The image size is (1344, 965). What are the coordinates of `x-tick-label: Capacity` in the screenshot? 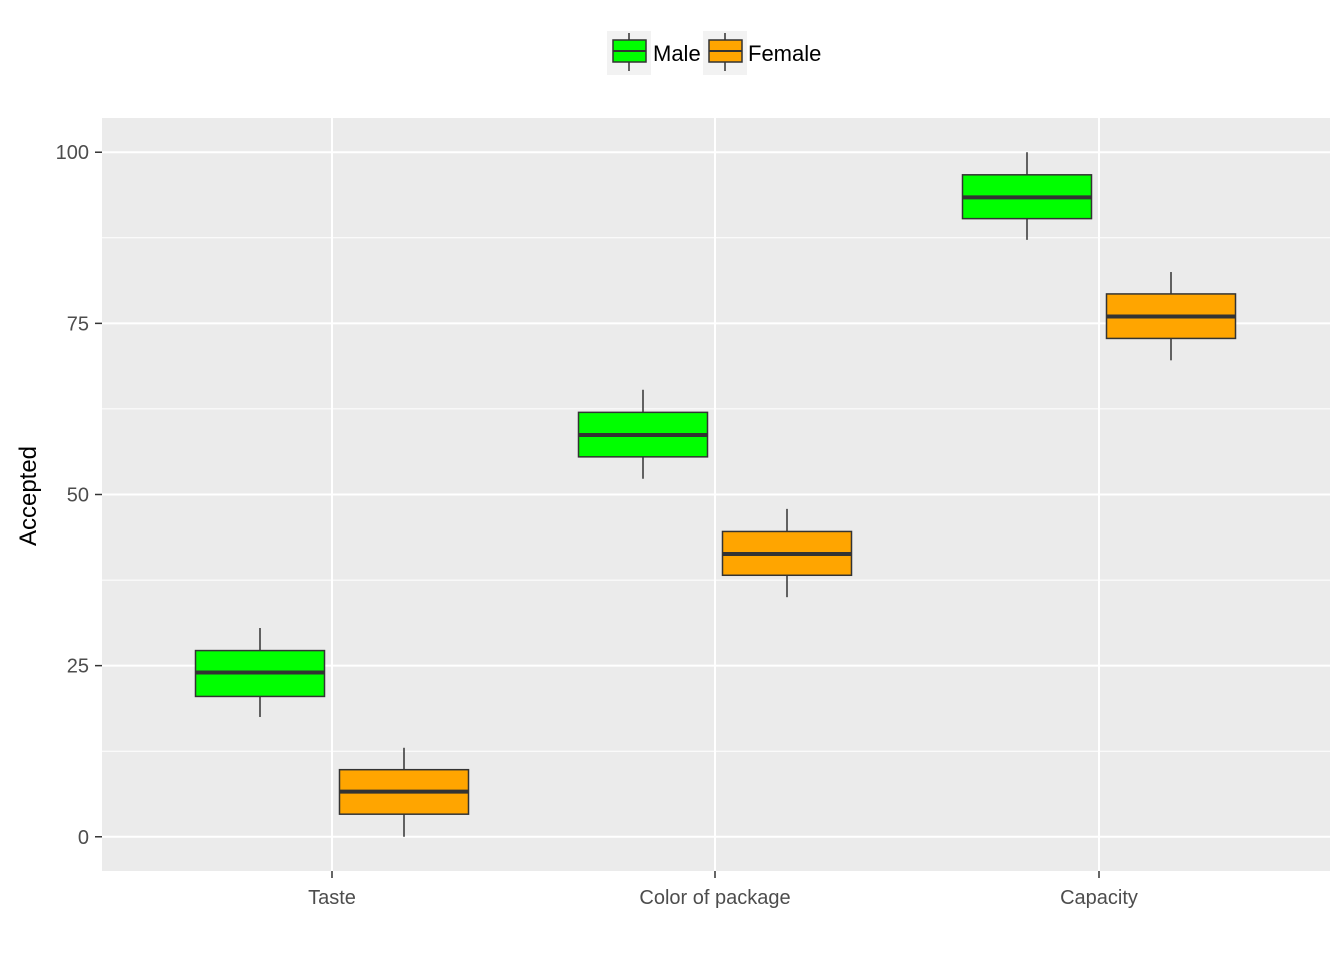 It's located at (1099, 898).